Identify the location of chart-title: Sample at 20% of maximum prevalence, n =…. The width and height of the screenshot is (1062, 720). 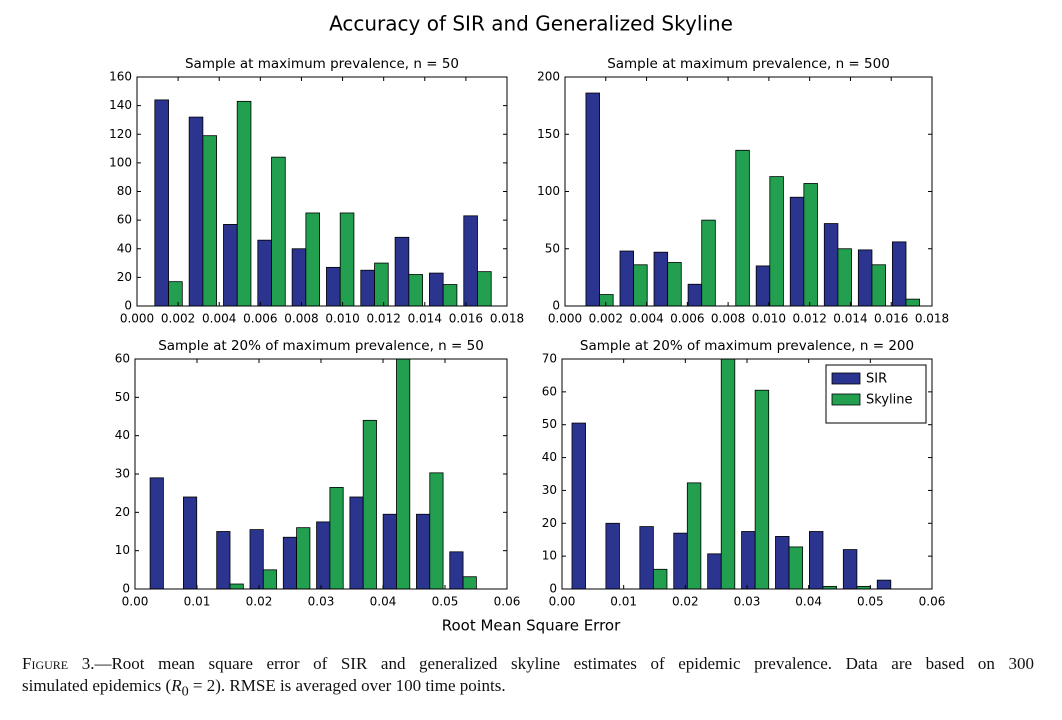
(747, 346).